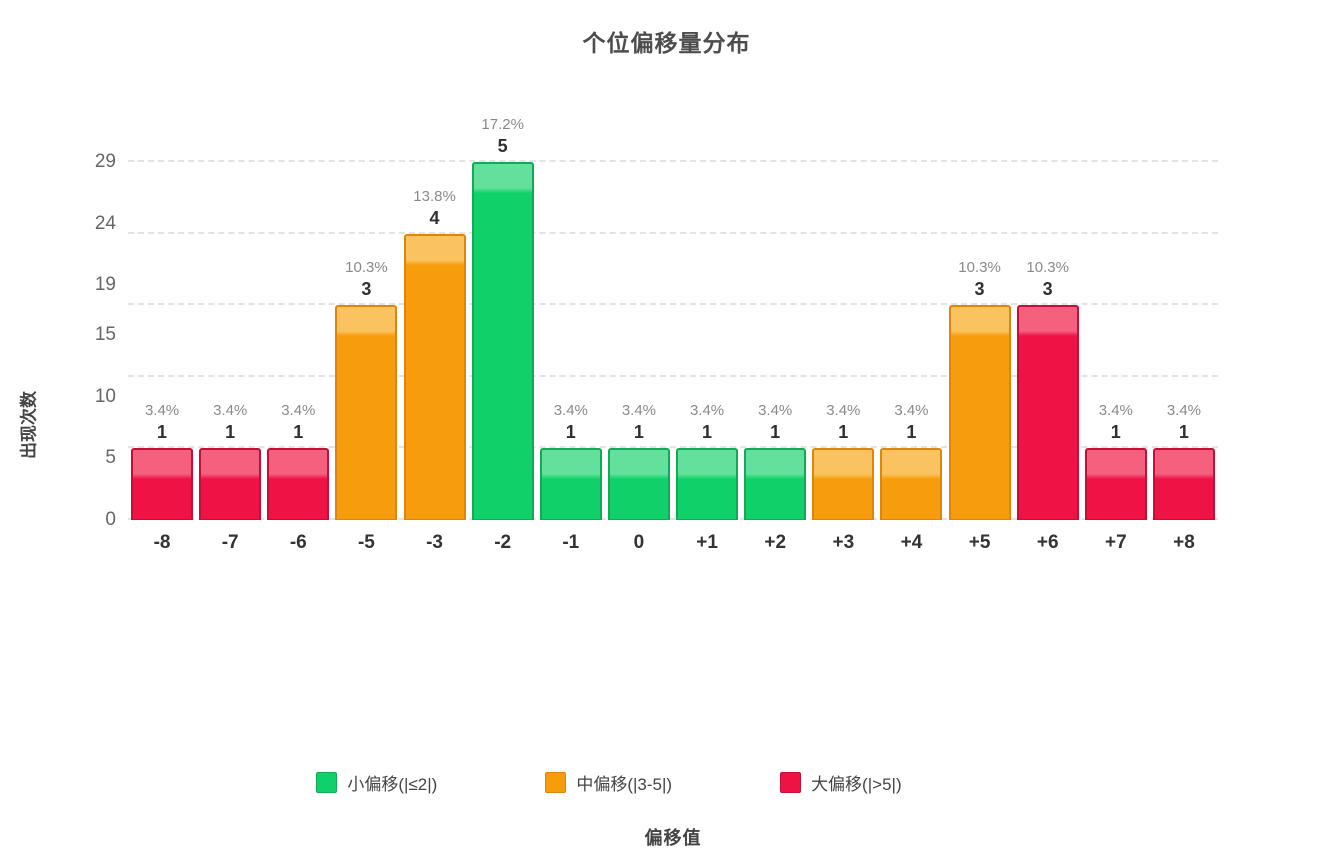 This screenshot has height=861, width=1333. Describe the element at coordinates (366, 542) in the screenshot. I see `x-tick--5: -5` at that location.